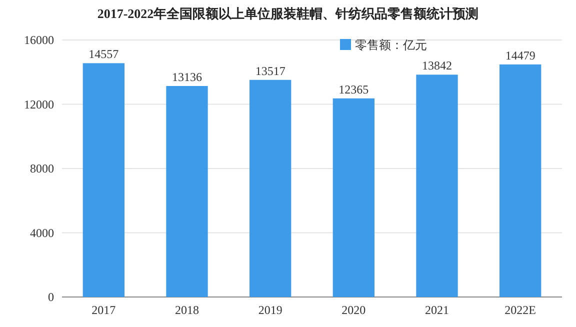 The height and width of the screenshot is (327, 576). Describe the element at coordinates (288, 13) in the screenshot. I see `chart-title: 2017-2022年全国限额以上单位服装鞋帽、针纺织品零售额统计预测` at that location.